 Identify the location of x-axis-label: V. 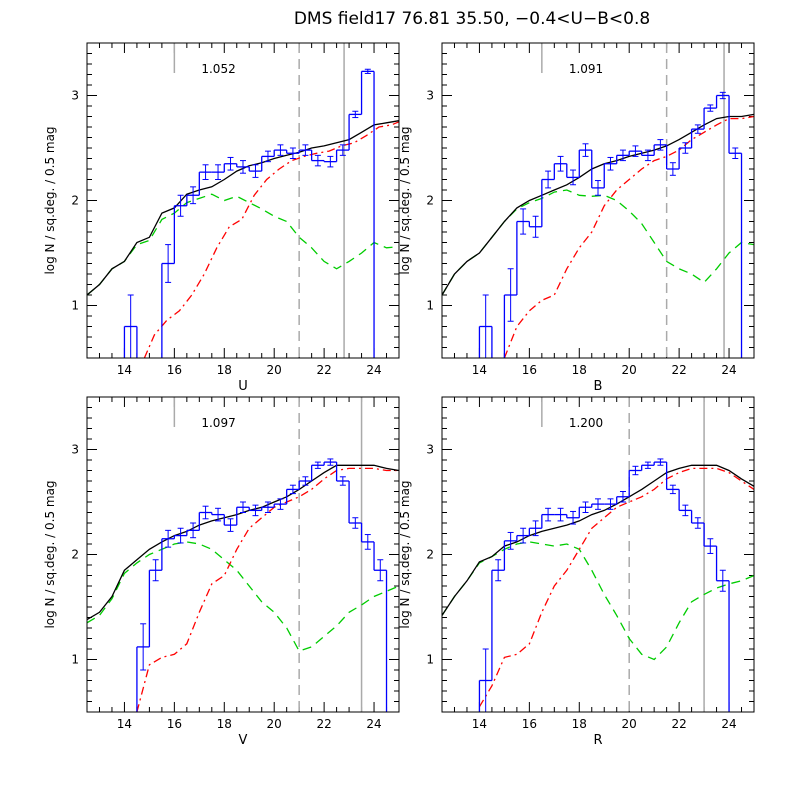
(243, 740).